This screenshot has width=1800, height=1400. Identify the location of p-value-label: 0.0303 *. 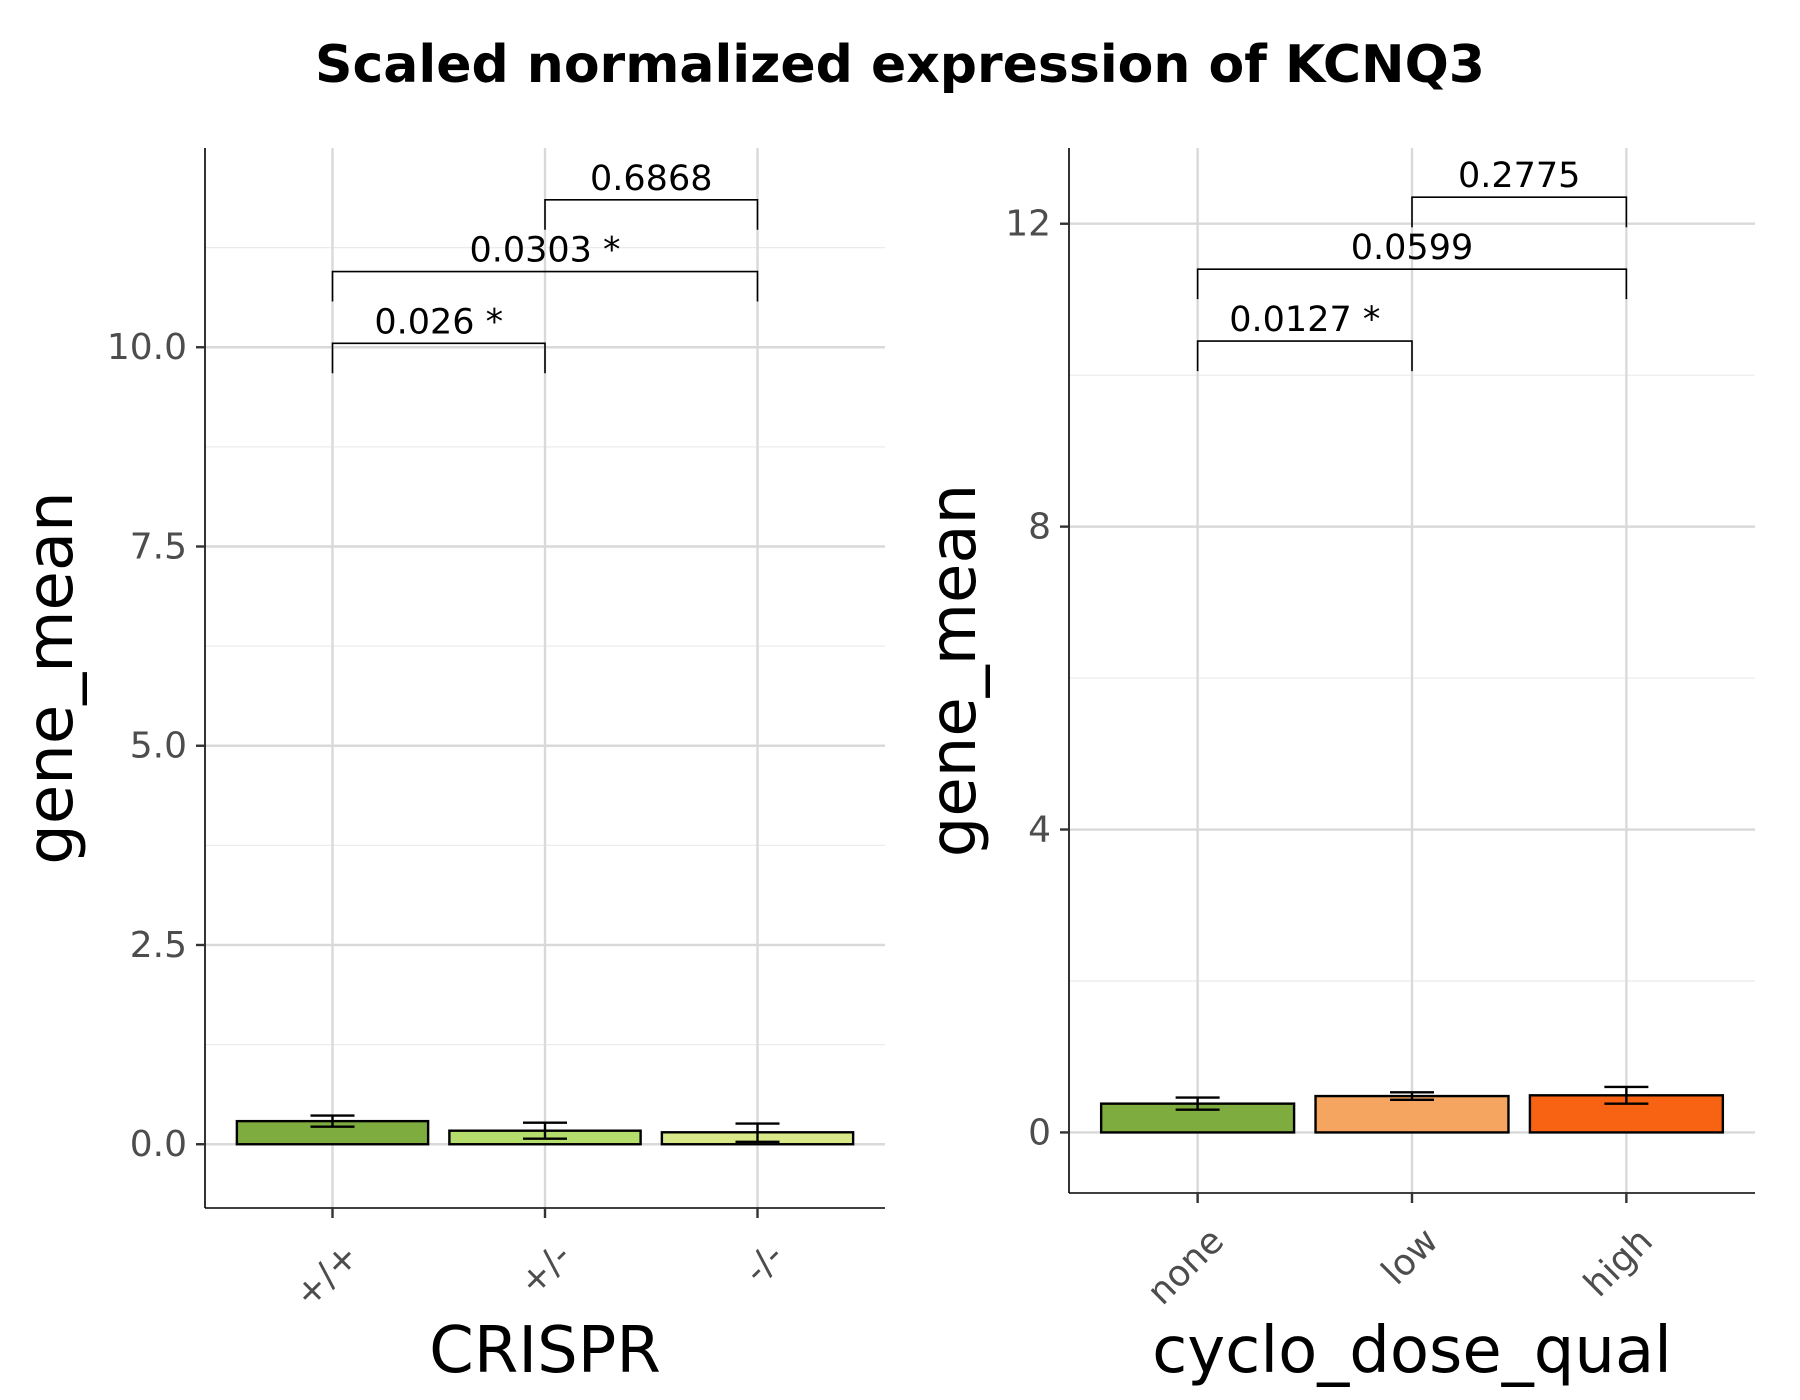
(544, 251).